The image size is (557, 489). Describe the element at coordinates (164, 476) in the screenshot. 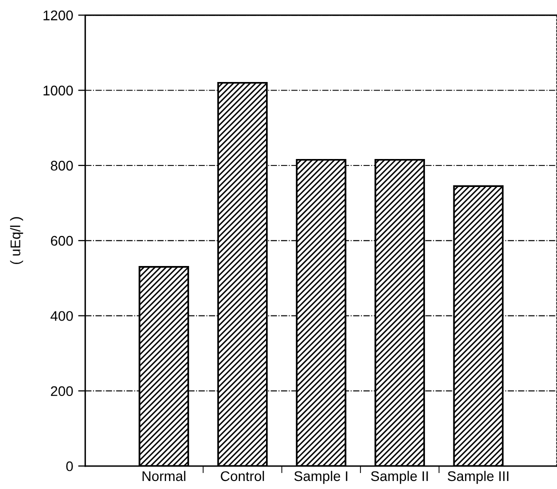

I see `x-tick-label: Normal` at that location.